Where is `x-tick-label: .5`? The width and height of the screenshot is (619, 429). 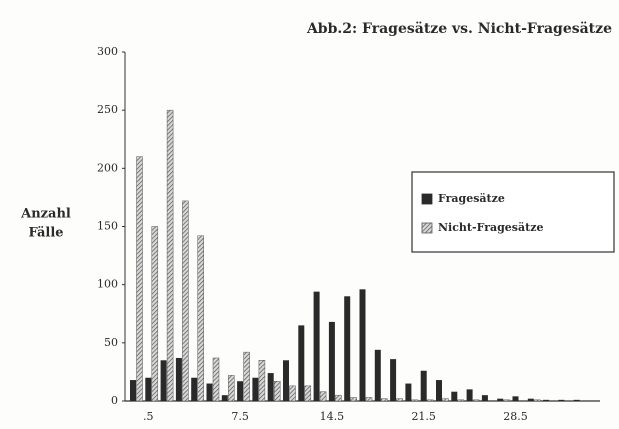
x-tick-label: .5 is located at coordinates (148, 416).